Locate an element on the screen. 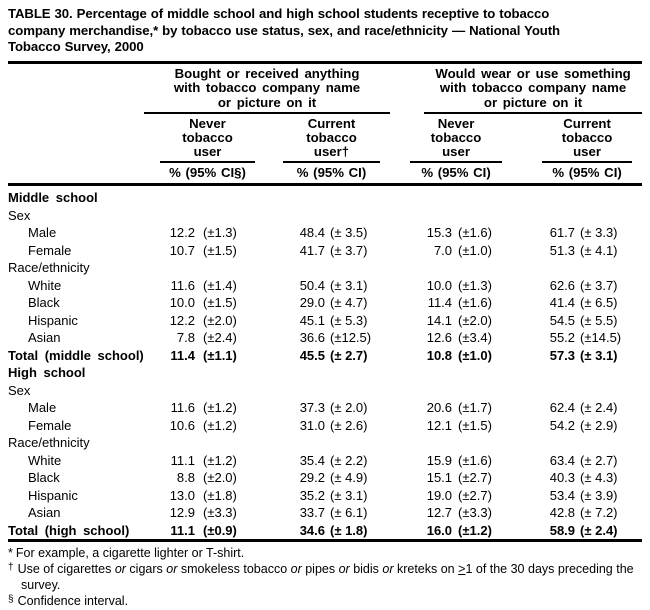 This screenshot has height=610, width=650. ci-cell: (± 1.8) is located at coordinates (349, 530).